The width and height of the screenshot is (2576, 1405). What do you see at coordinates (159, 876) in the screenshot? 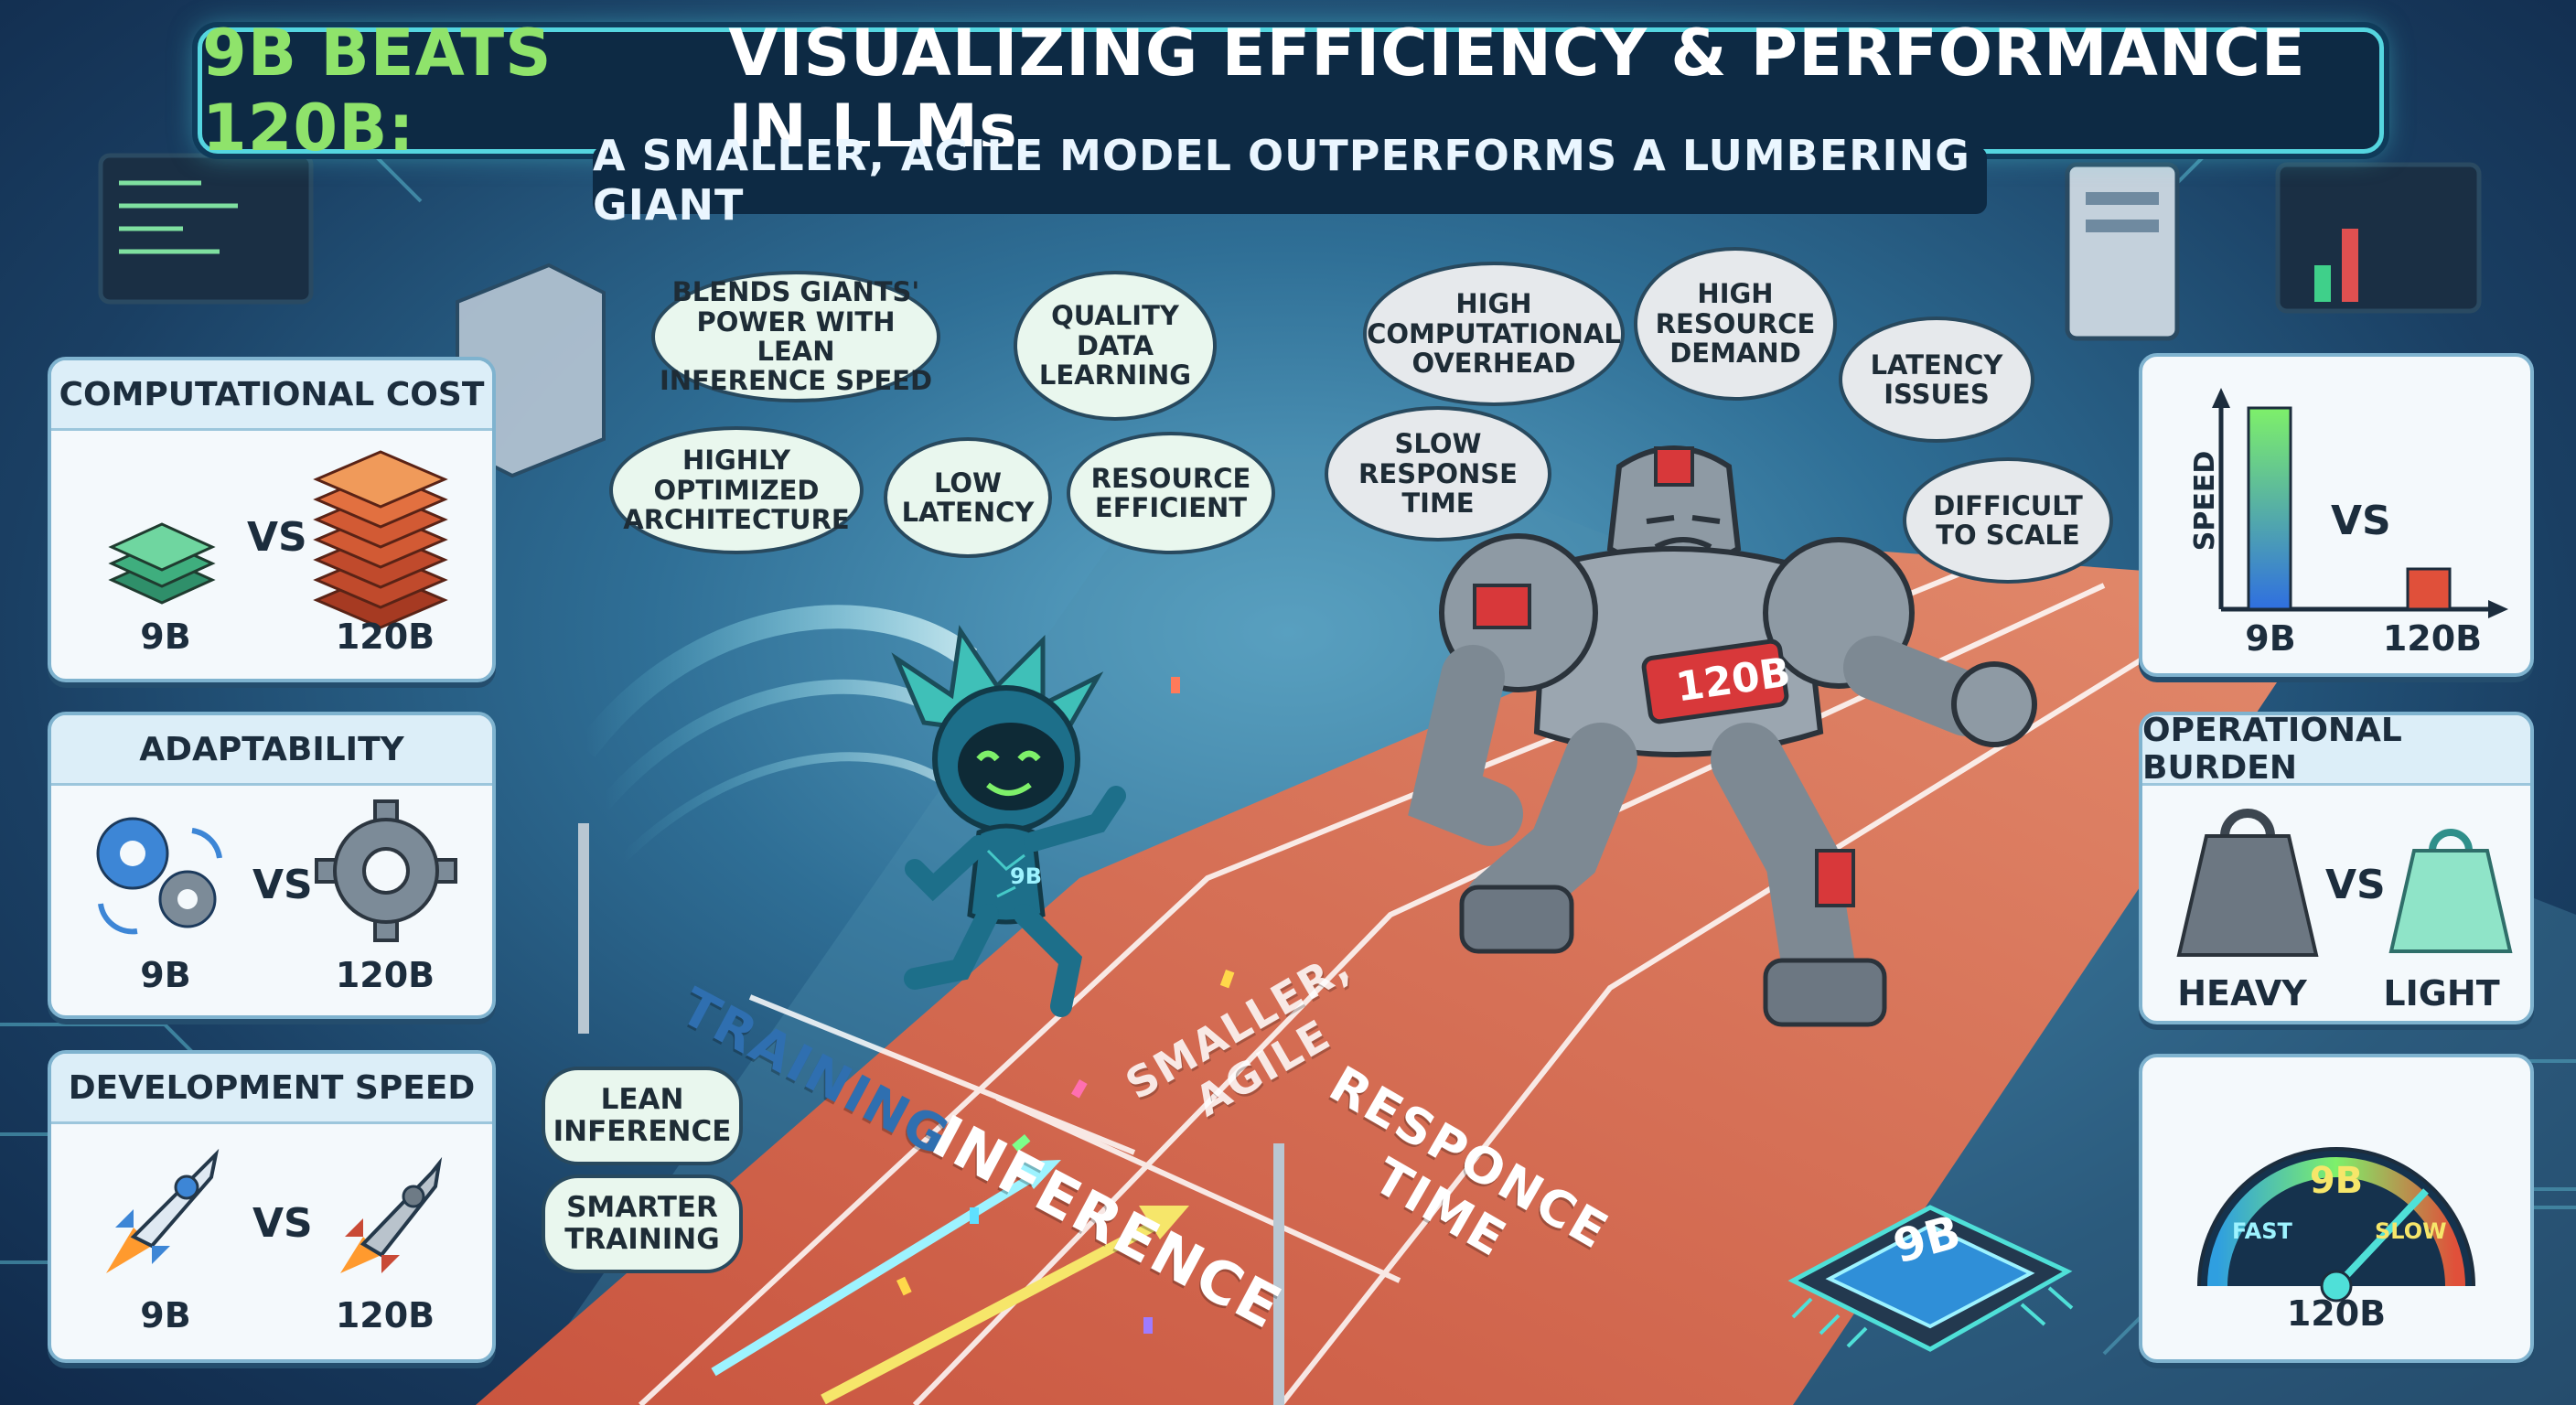
I see `gears-small-icon` at bounding box center [159, 876].